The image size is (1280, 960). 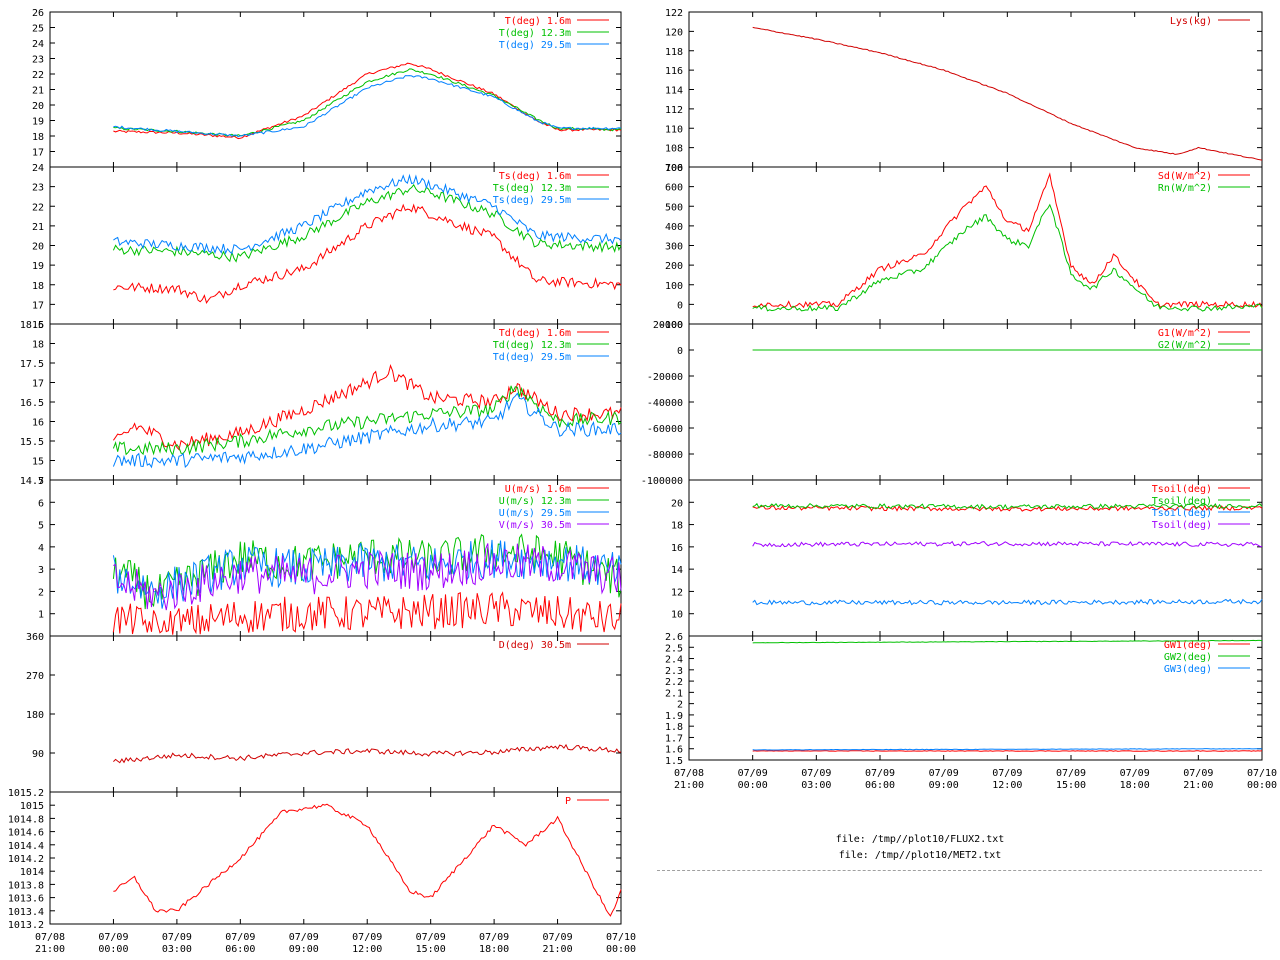 I want to click on x-tick-label: 09:00, so click(x=304, y=949).